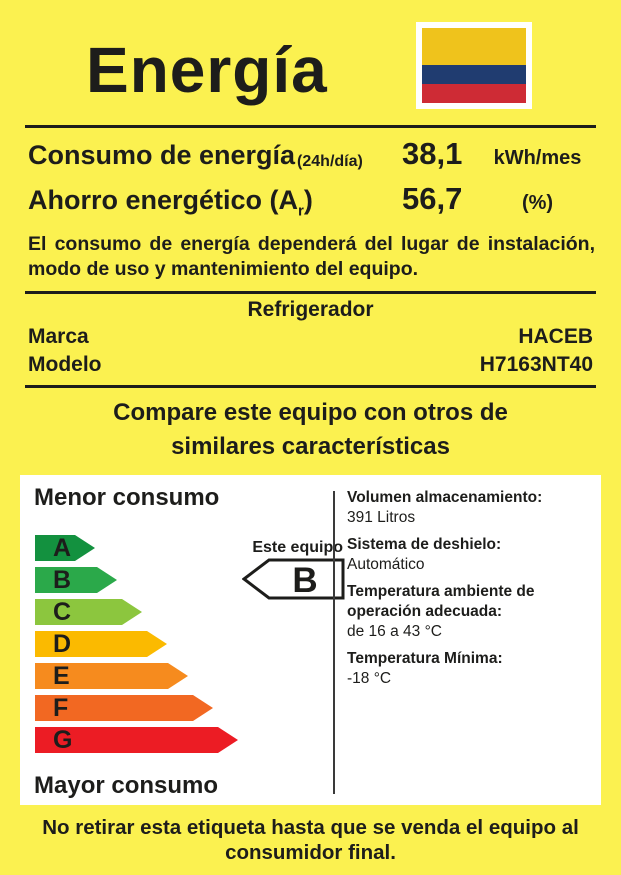 The image size is (621, 875). I want to click on spec-value: -18 °C, so click(369, 678).